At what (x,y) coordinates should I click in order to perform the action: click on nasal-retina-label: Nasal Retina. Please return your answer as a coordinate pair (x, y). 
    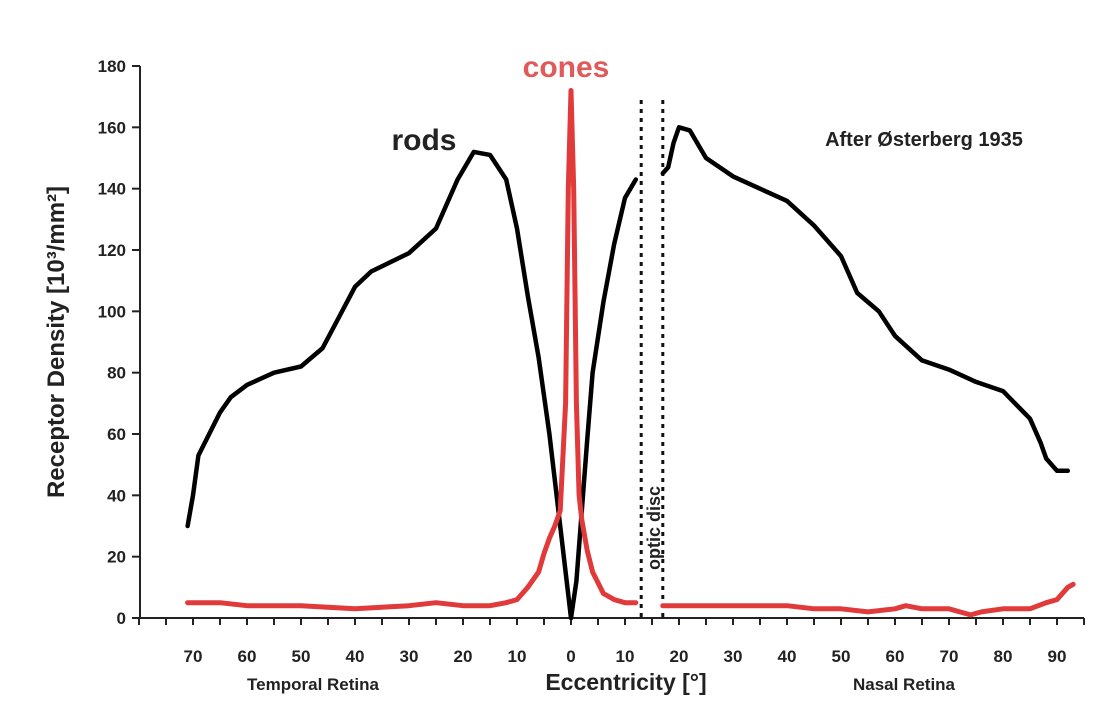
    Looking at the image, I should click on (904, 684).